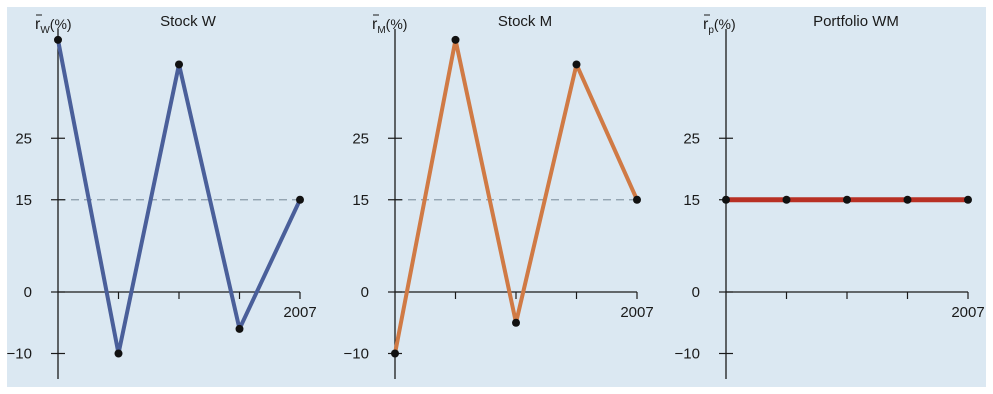  Describe the element at coordinates (711, 30) in the screenshot. I see `y-axis-label-subscript: p` at that location.